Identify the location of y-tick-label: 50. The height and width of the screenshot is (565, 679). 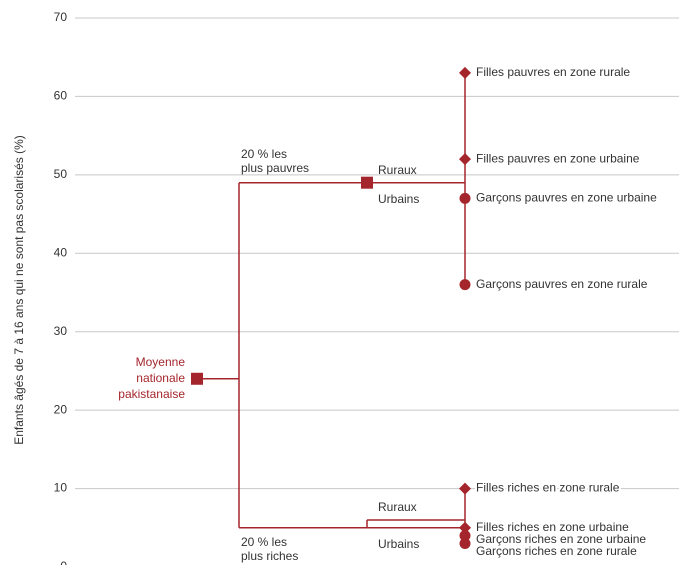
(61, 174).